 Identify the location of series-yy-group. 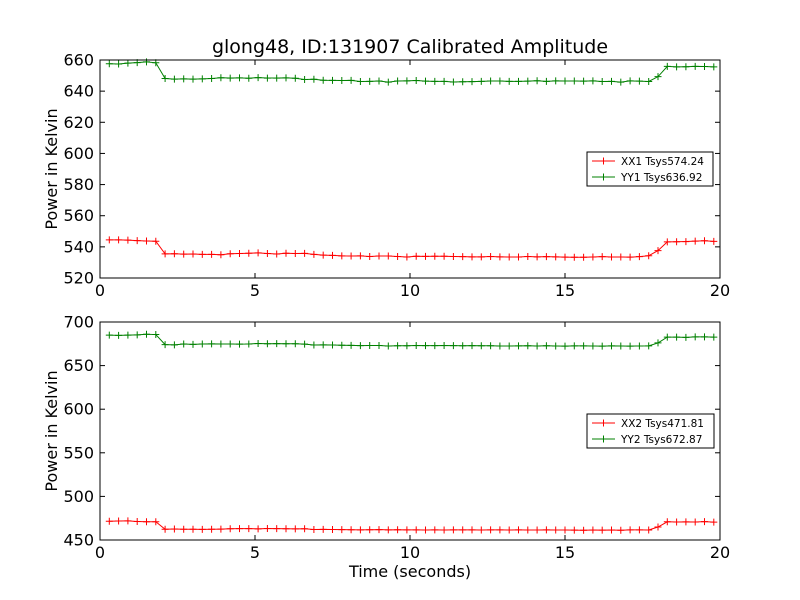
(411, 72).